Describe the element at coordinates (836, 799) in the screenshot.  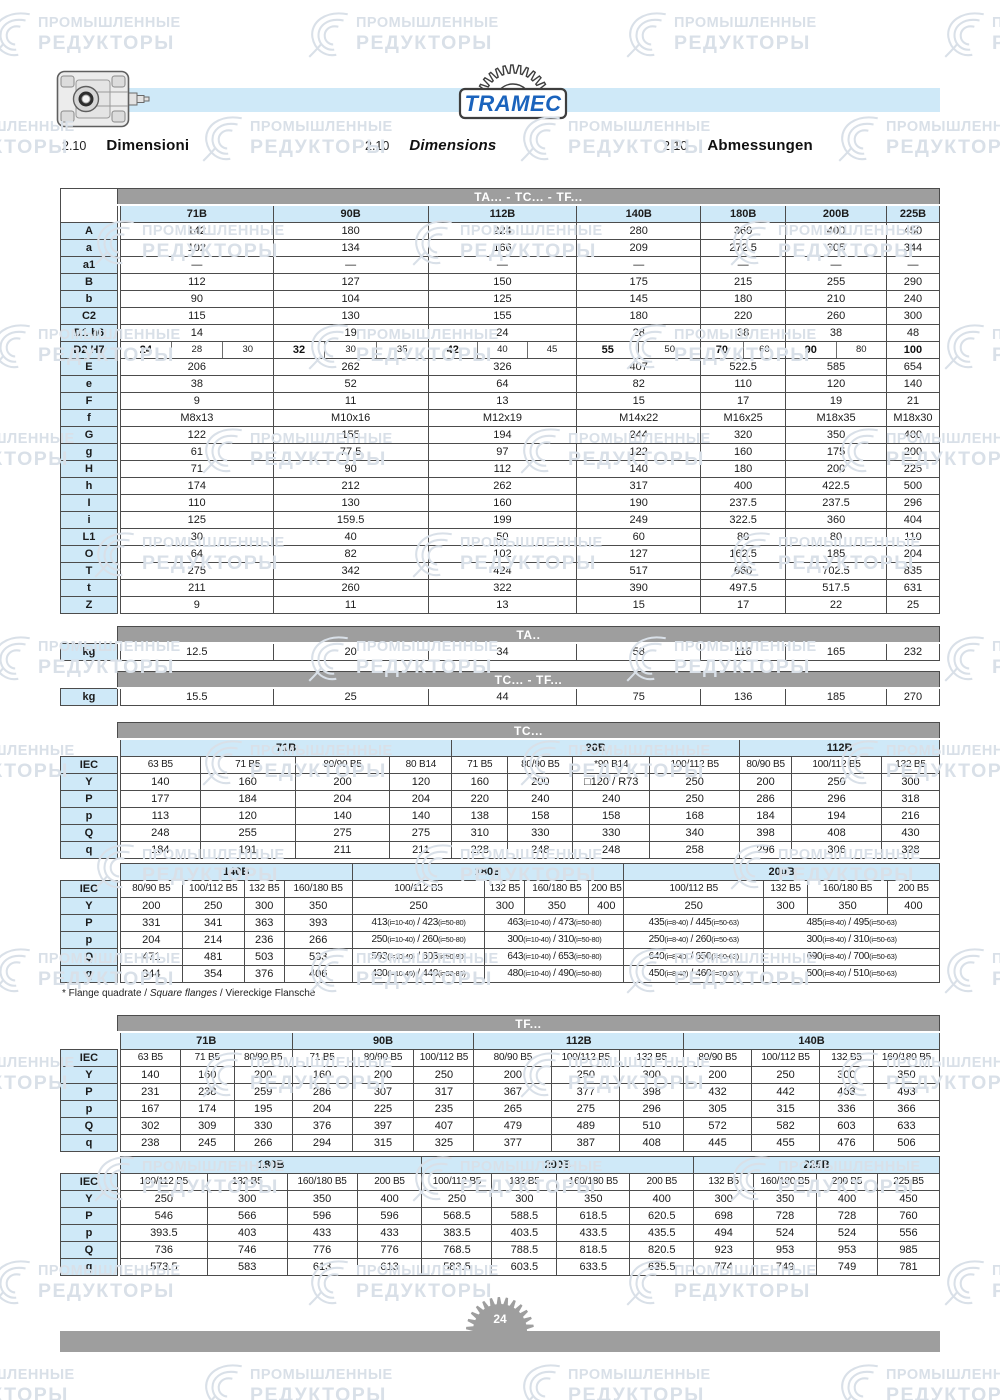
I see `value-cell: 296` at that location.